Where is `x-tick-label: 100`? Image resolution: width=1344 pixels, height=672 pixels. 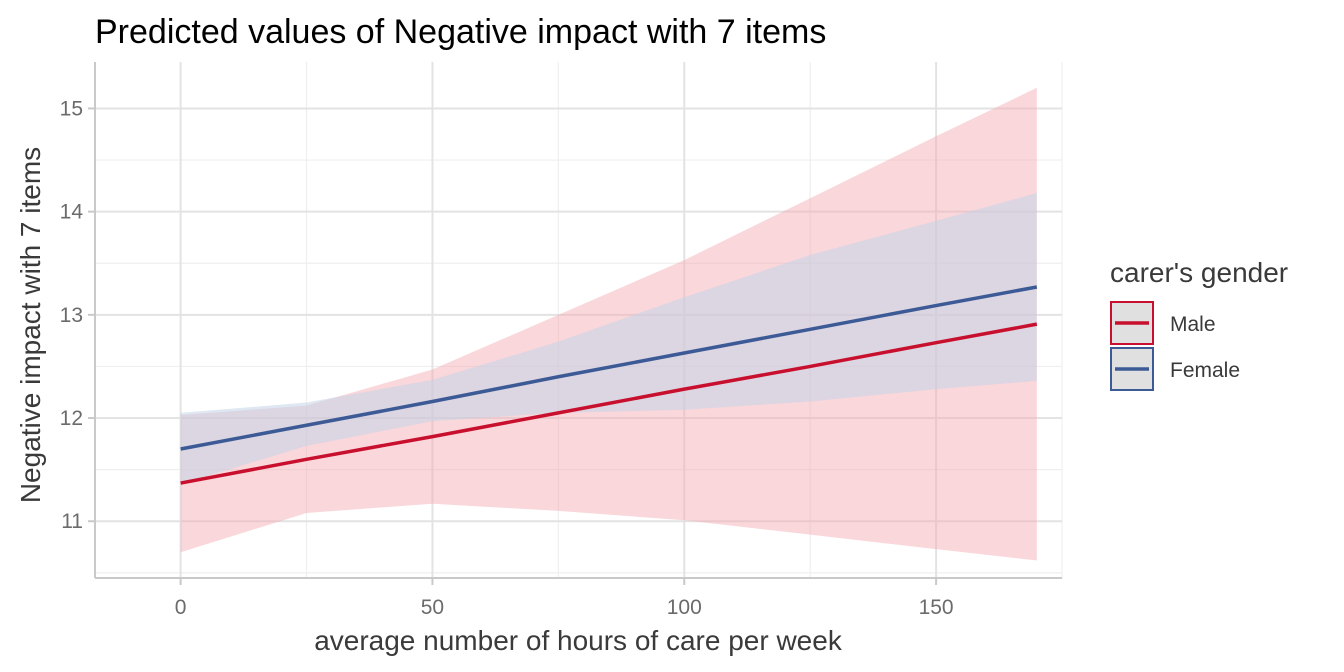
x-tick-label: 100 is located at coordinates (684, 607).